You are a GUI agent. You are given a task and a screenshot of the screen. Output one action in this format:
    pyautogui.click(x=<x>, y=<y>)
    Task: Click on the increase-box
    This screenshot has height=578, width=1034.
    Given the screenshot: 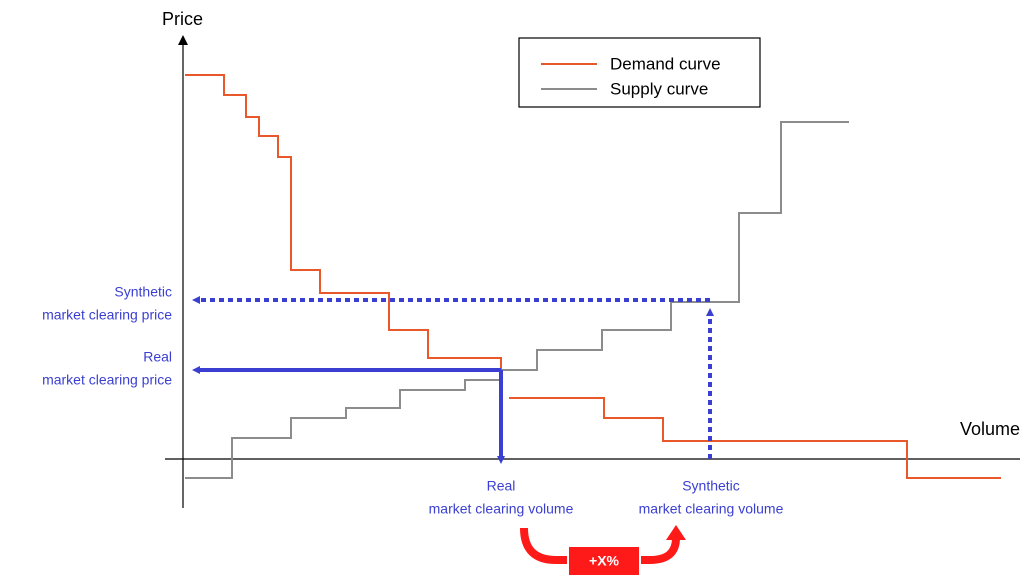 What is the action you would take?
    pyautogui.click(x=604, y=561)
    